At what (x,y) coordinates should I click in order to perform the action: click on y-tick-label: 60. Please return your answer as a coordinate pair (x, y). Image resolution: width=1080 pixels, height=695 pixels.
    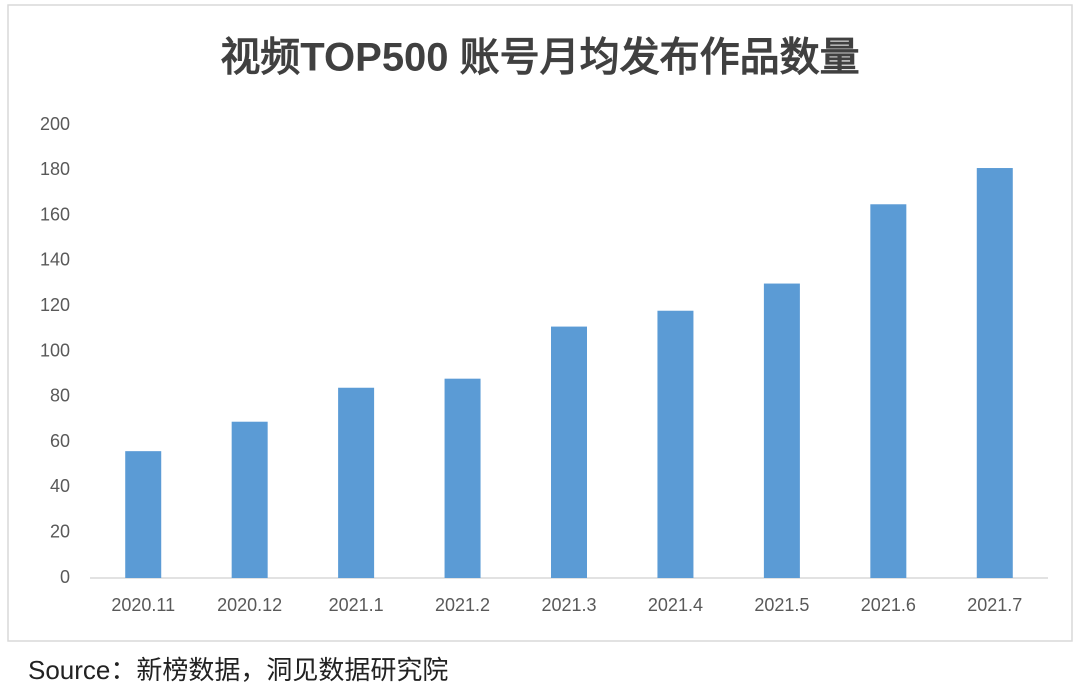
    Looking at the image, I should click on (60, 441).